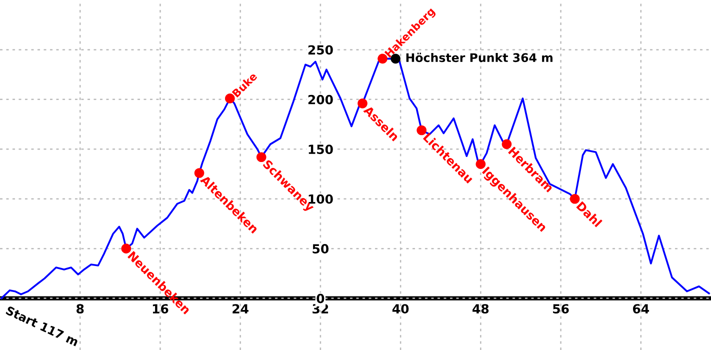 The width and height of the screenshot is (711, 350). I want to click on y-tick-label: 200, so click(320, 99).